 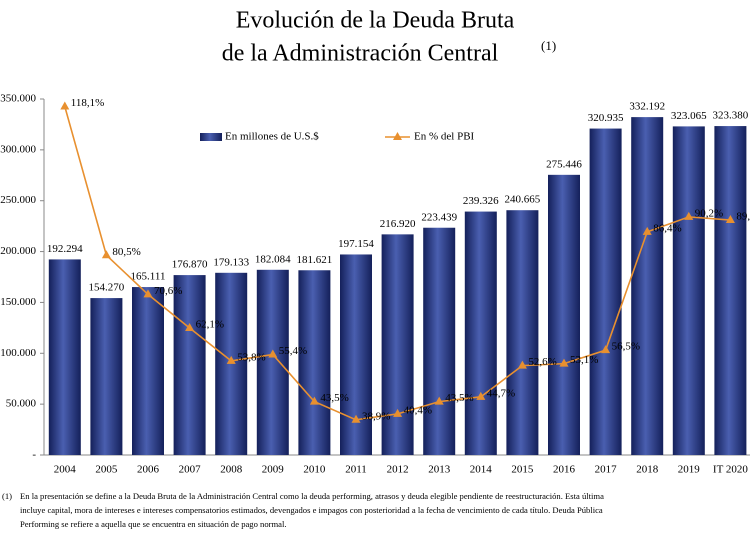 What do you see at coordinates (564, 470) in the screenshot?
I see `x-tick-label: 2016` at bounding box center [564, 470].